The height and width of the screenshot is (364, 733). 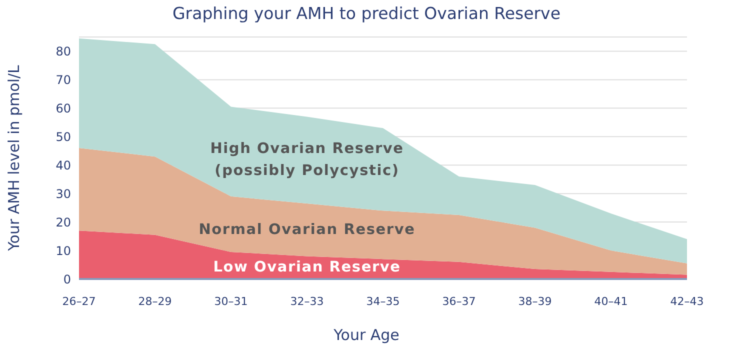 What do you see at coordinates (63, 165) in the screenshot?
I see `y-tick-label: 40` at bounding box center [63, 165].